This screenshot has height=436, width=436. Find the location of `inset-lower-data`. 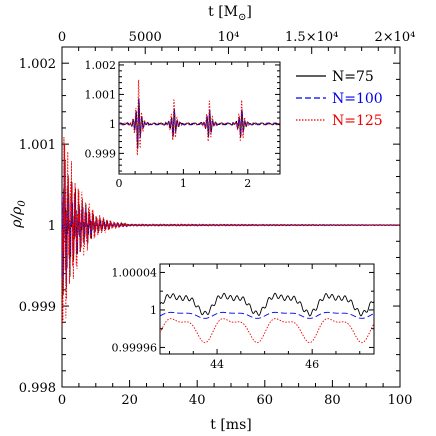

inset-lower-data is located at coordinates (267, 318).